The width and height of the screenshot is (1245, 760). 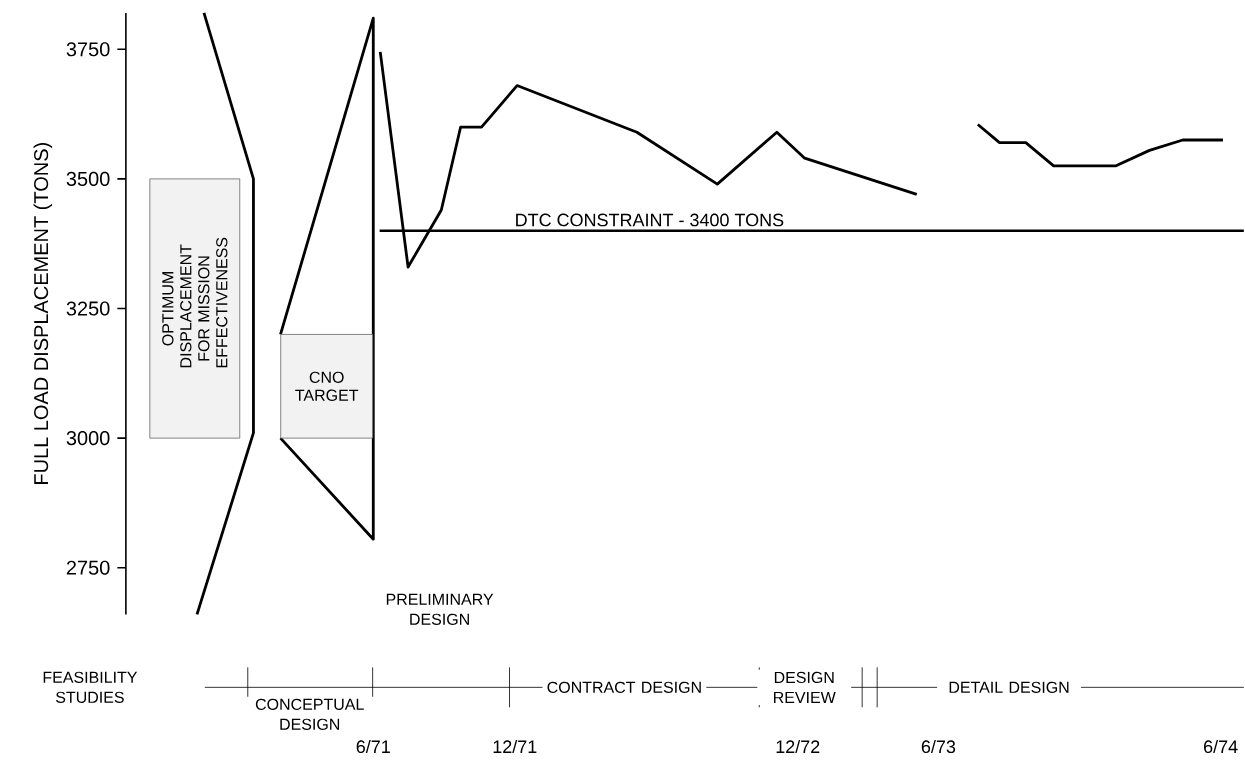 I want to click on y-tick-label: 3000, so click(x=88, y=438).